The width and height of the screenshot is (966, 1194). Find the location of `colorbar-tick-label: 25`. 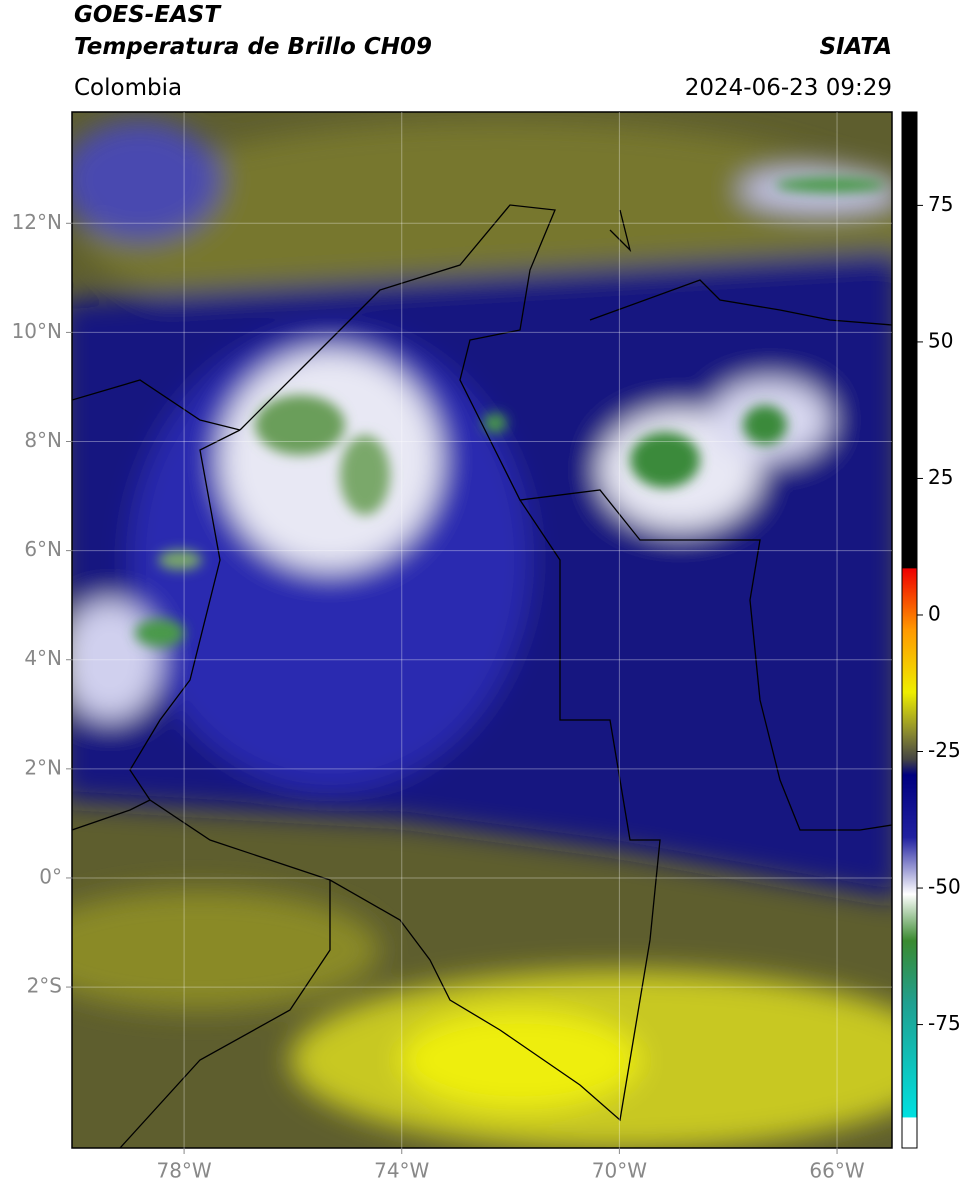

colorbar-tick-label: 25 is located at coordinates (940, 477).